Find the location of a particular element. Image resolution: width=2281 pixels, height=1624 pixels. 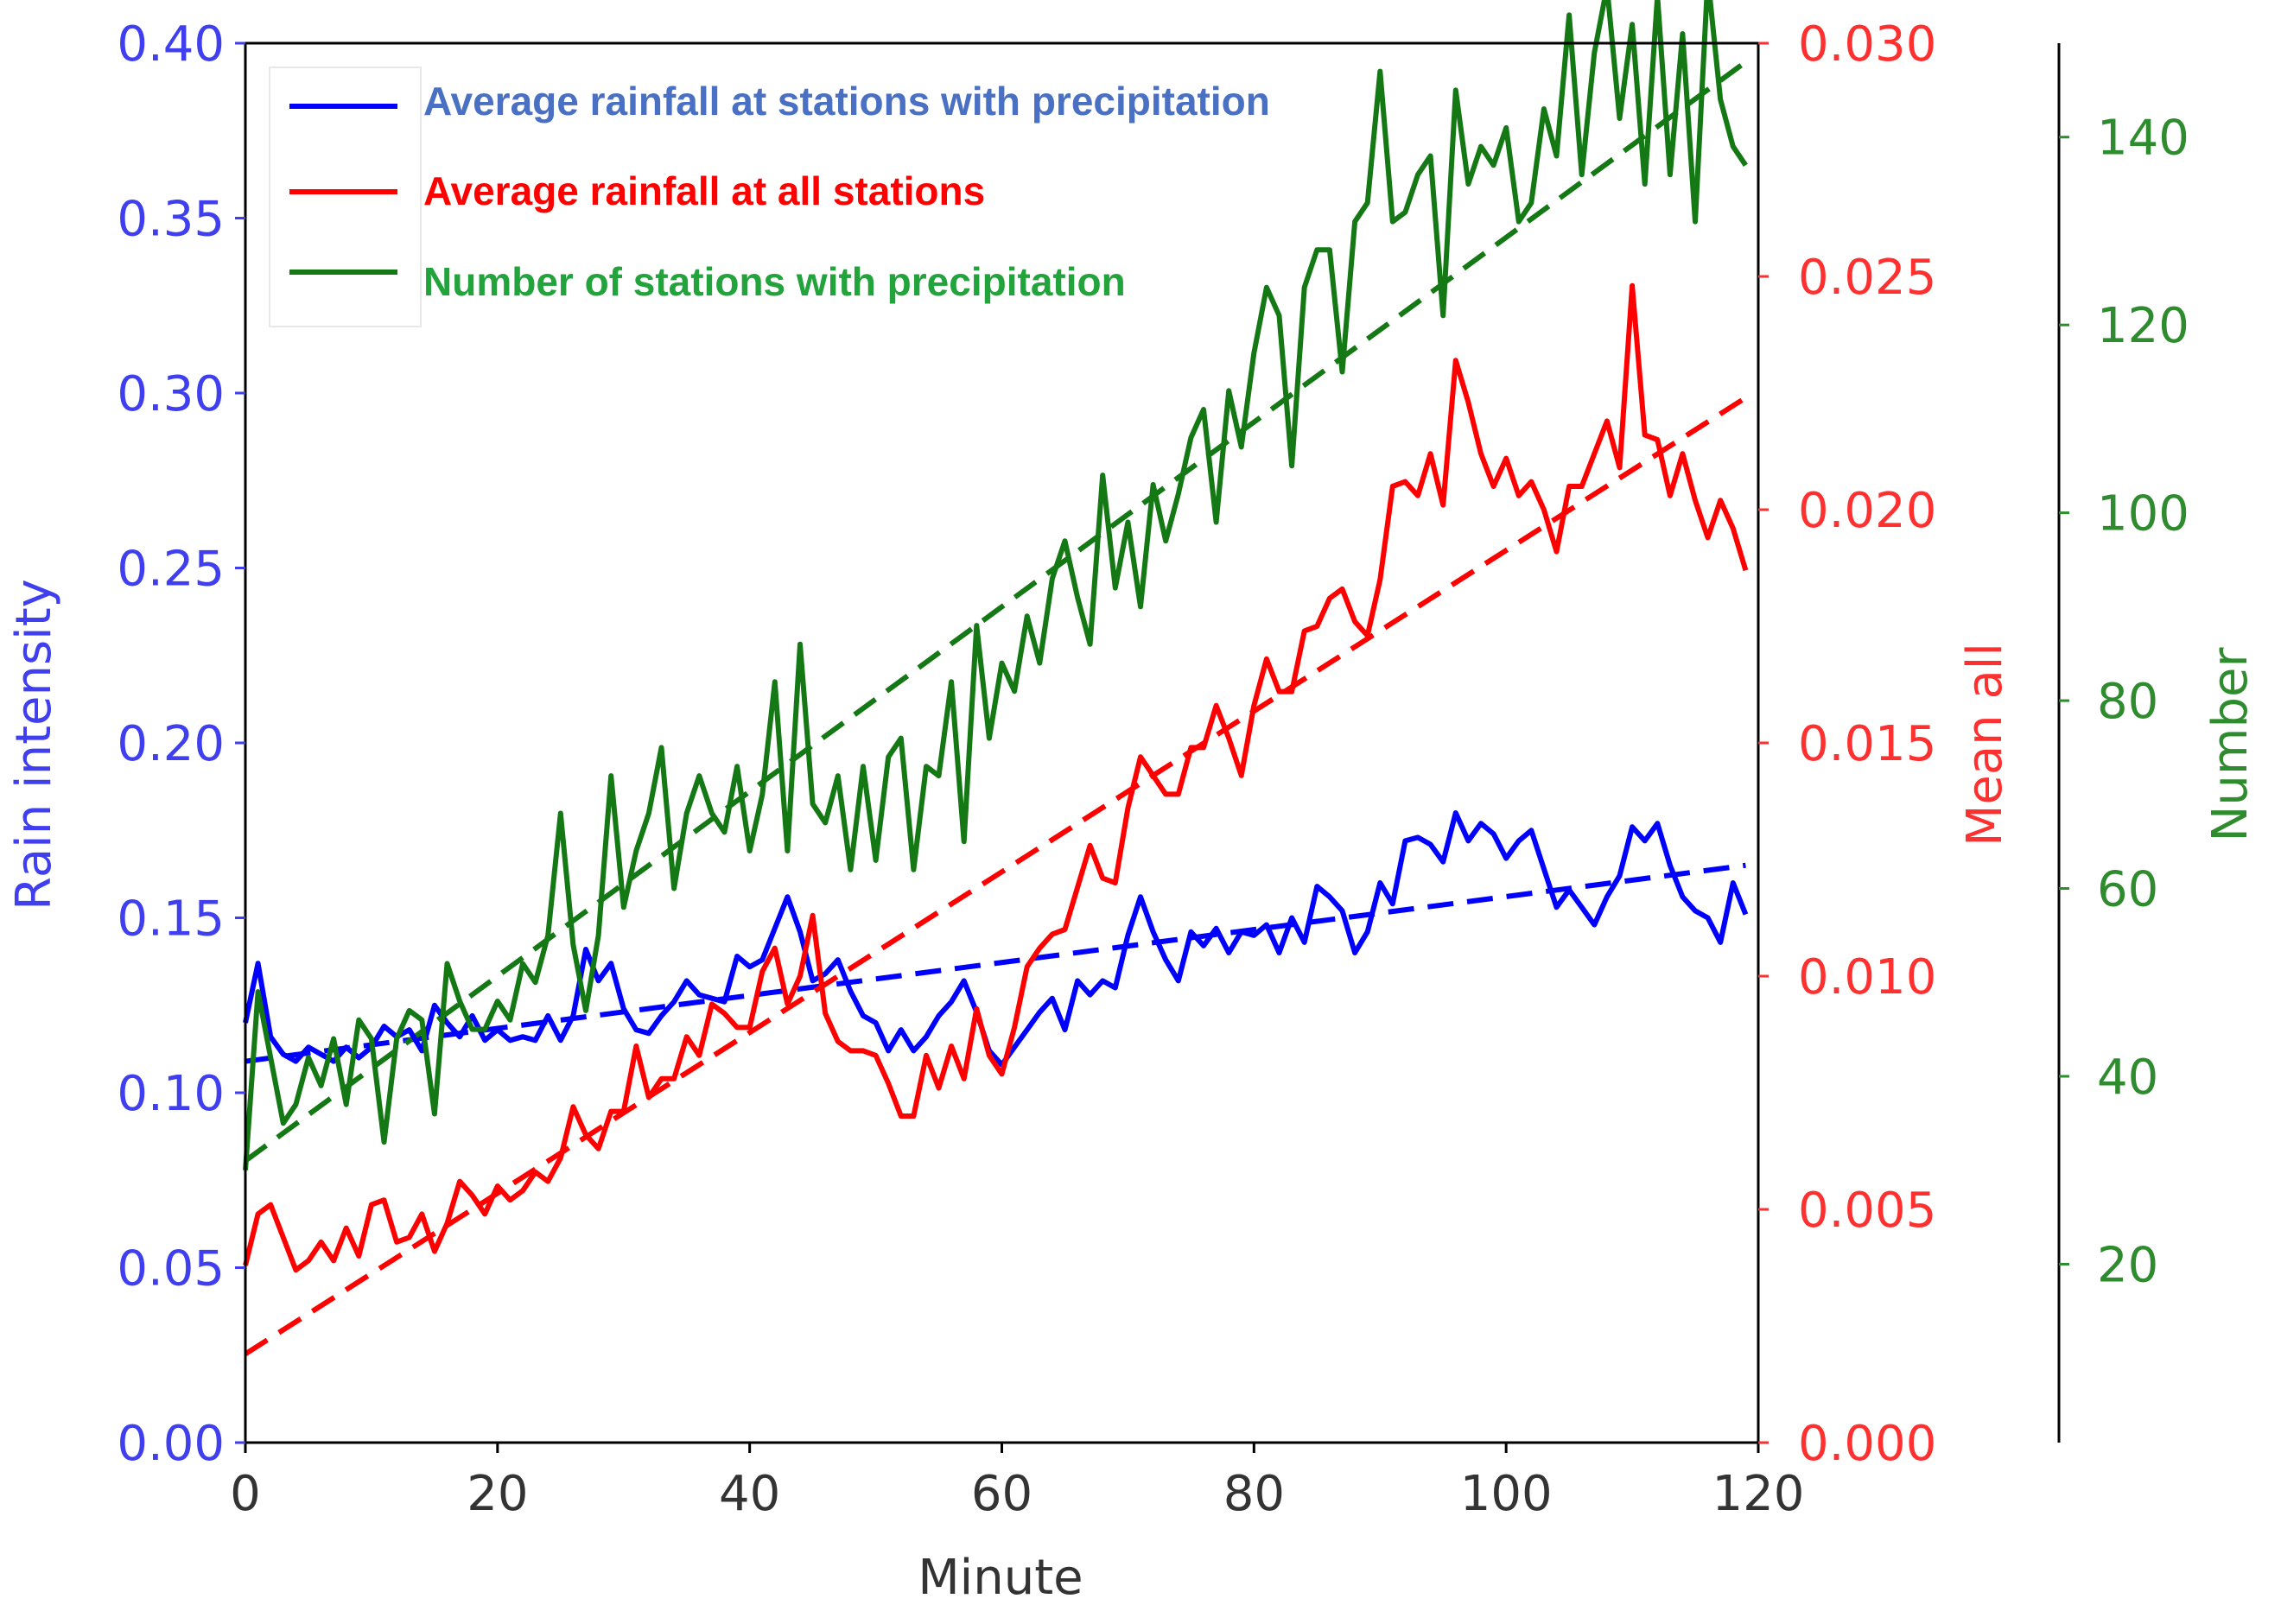

rain-tick-label: 0.25 is located at coordinates (171, 570).